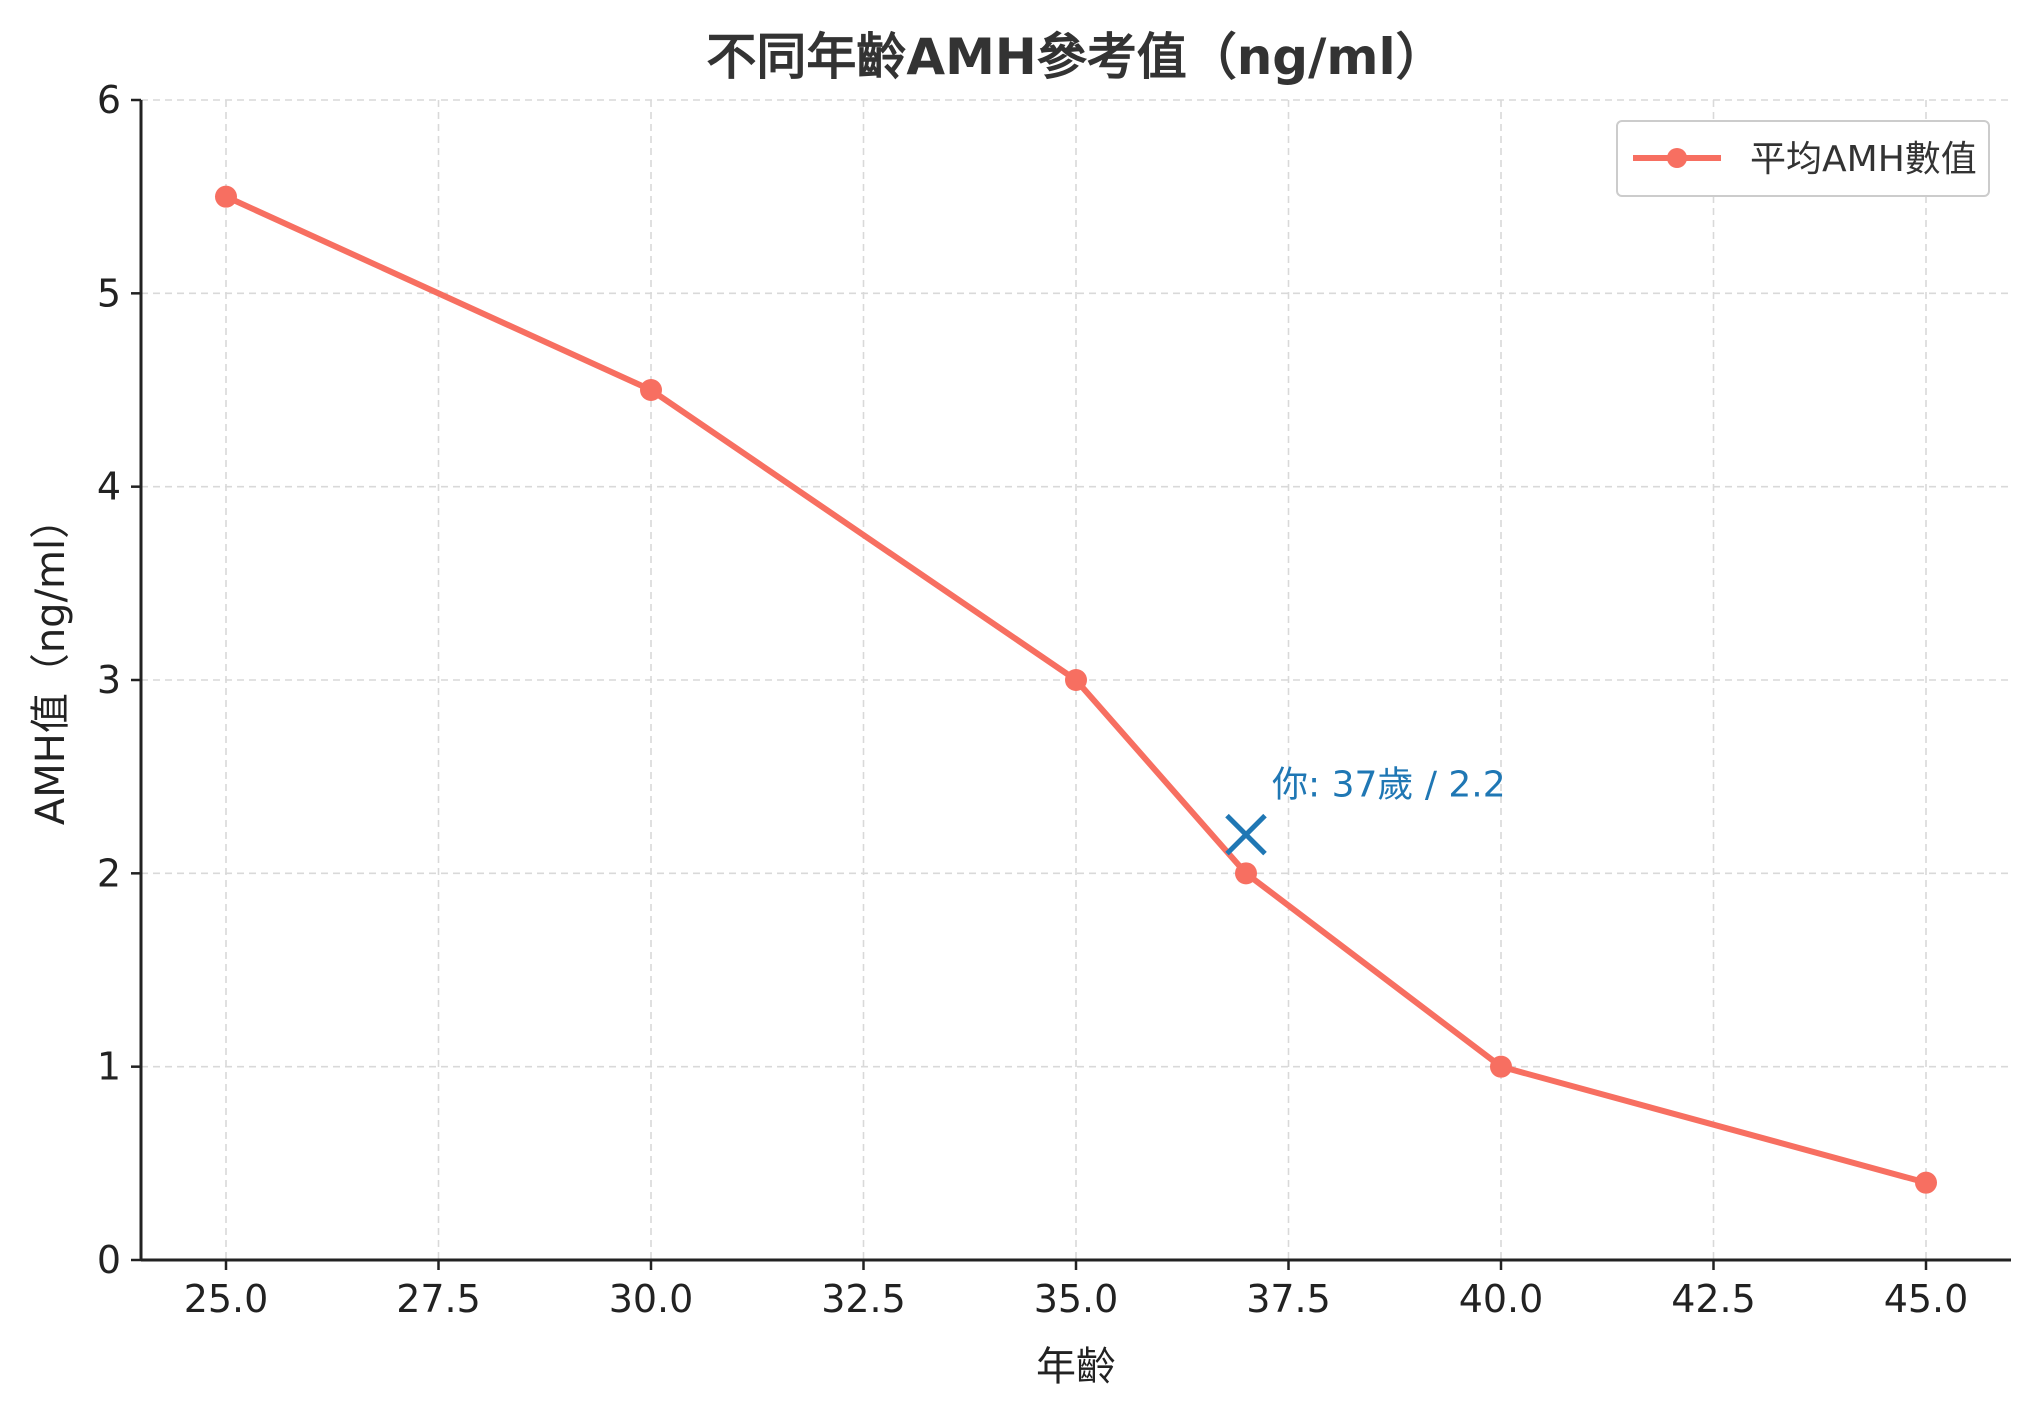 The height and width of the screenshot is (1412, 2031). Describe the element at coordinates (51, 662) in the screenshot. I see `y-axis-title: AMH值（ng/ml）` at that location.